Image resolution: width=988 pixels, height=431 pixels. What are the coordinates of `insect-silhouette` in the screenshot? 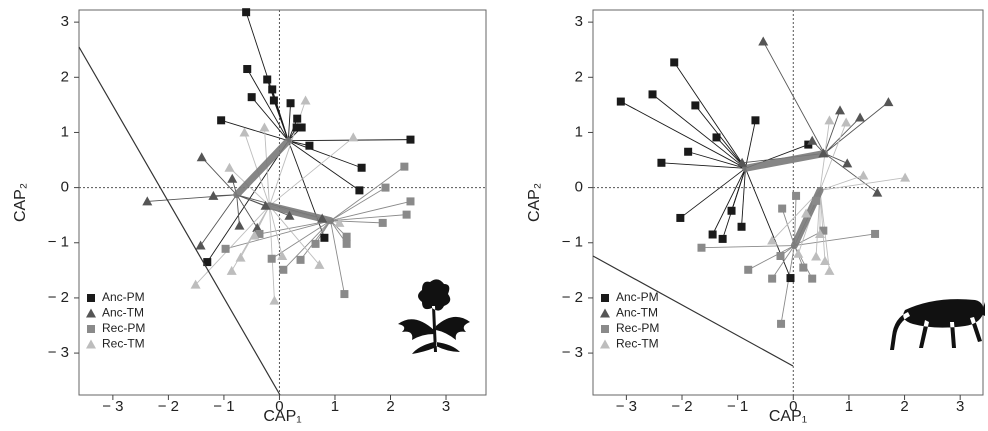 It's located at (937, 324).